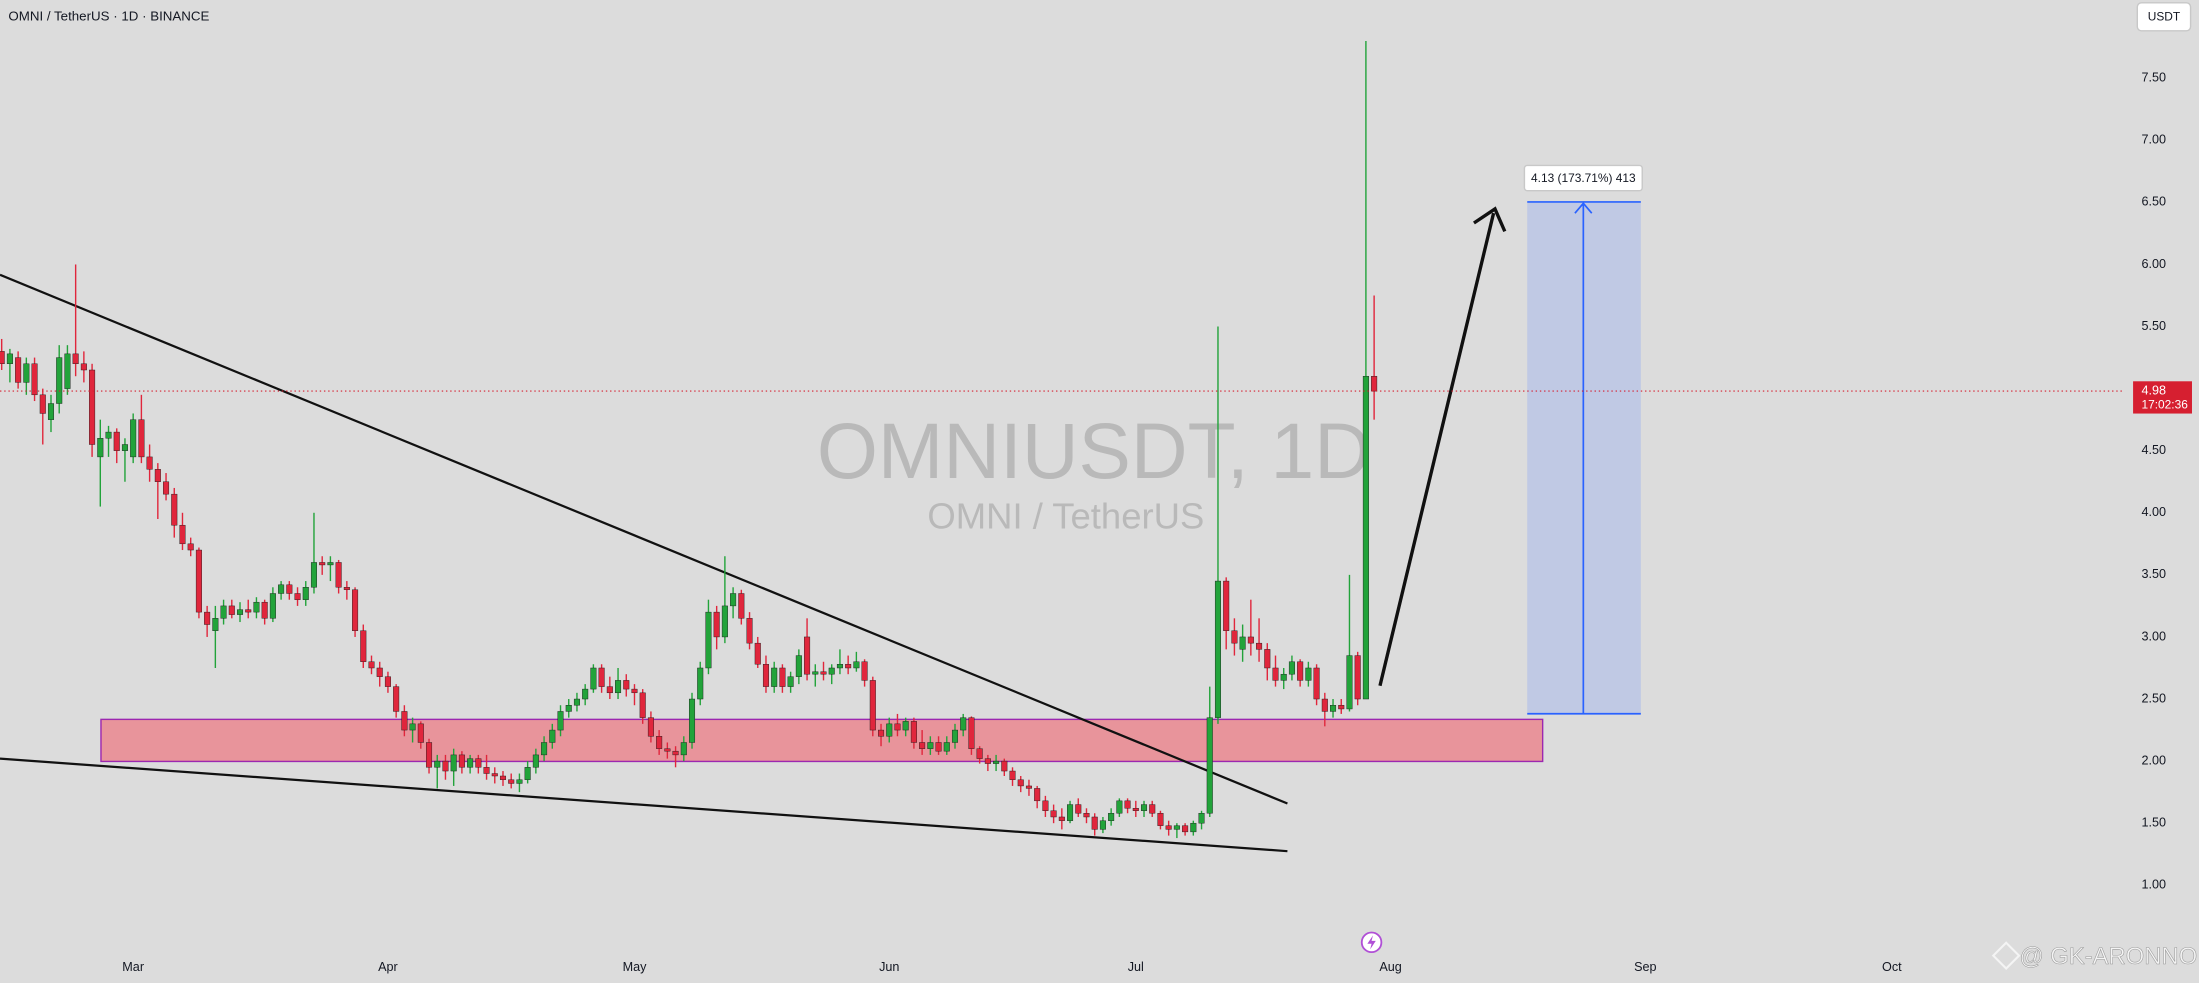  I want to click on countdown-label: 17:02:36, so click(2165, 404).